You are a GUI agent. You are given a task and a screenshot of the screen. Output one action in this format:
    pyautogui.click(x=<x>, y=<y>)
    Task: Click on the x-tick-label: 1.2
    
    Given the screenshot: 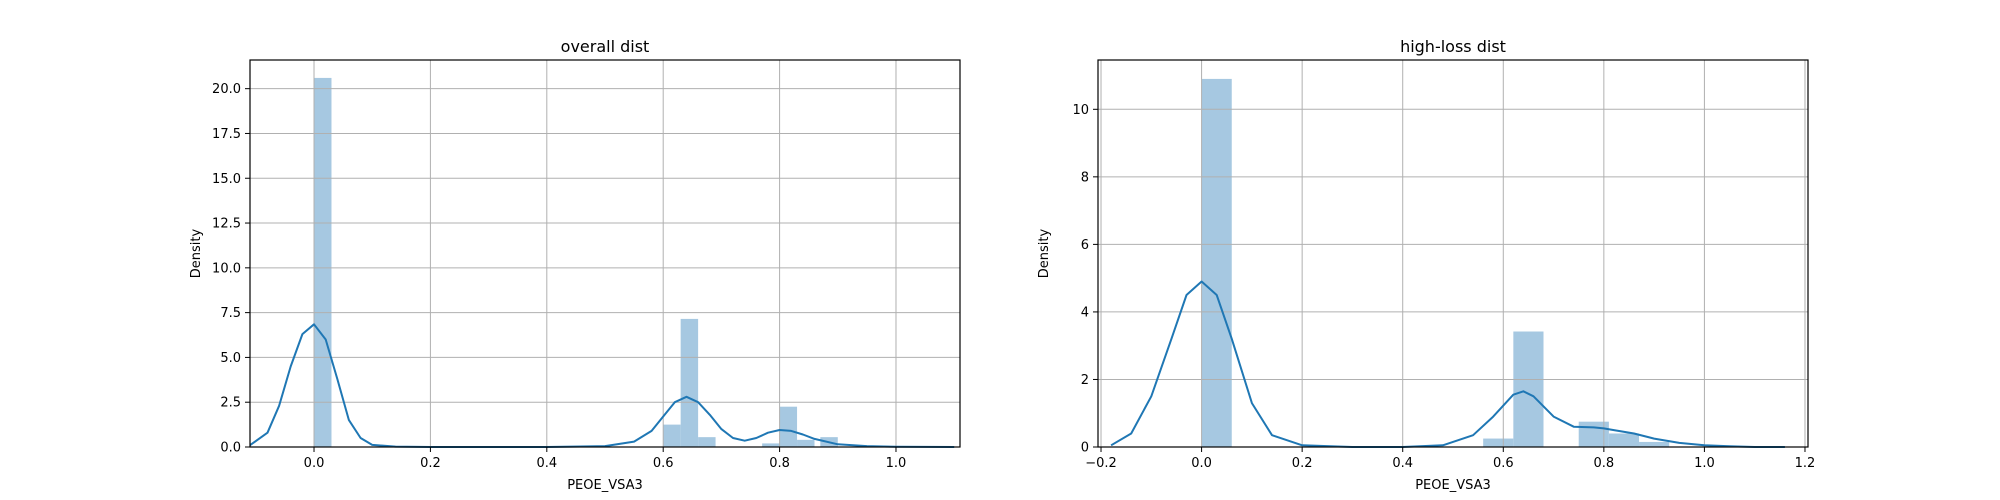 What is the action you would take?
    pyautogui.click(x=1805, y=463)
    